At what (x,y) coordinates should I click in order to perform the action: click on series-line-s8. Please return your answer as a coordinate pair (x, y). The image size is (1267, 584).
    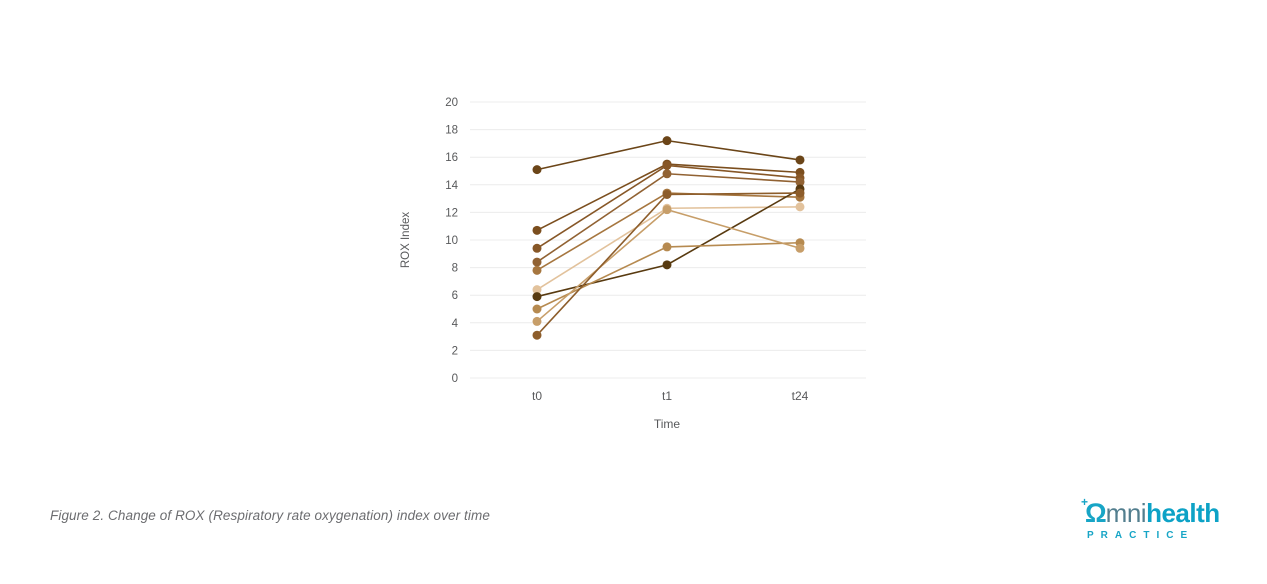
    Looking at the image, I should click on (668, 275).